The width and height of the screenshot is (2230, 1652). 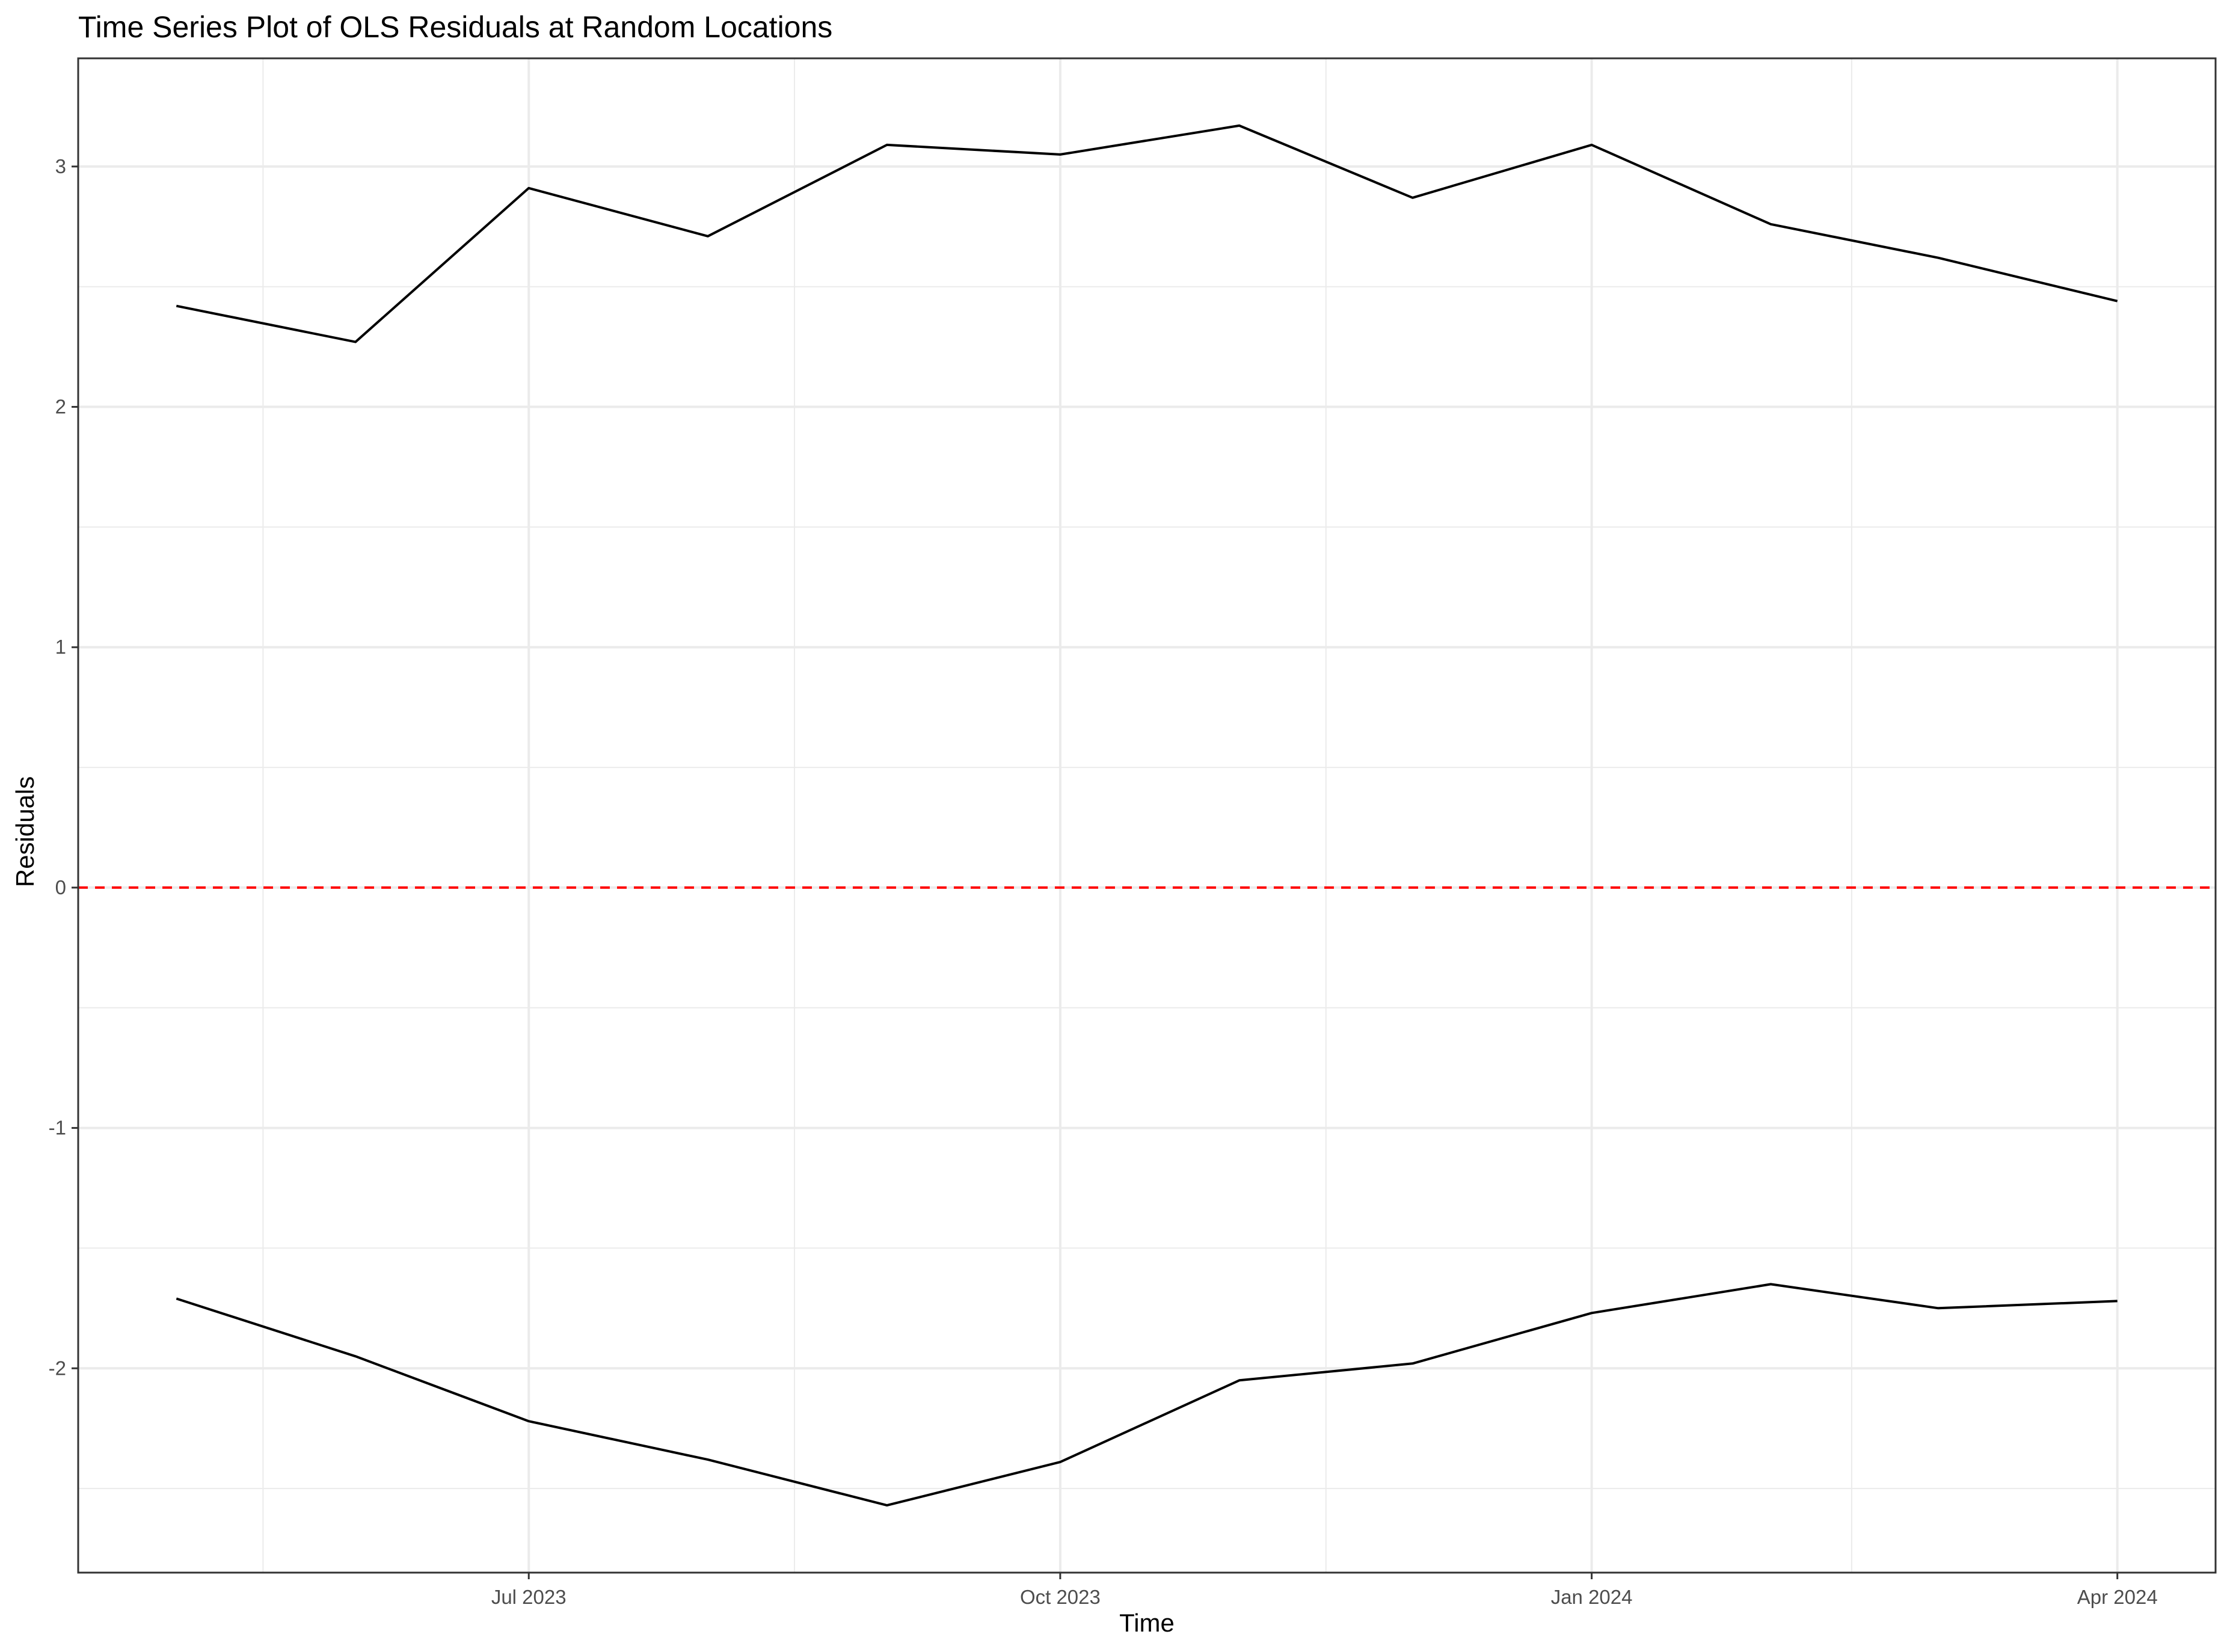 What do you see at coordinates (1592, 1597) in the screenshot?
I see `x-tick-label: Jan 2024` at bounding box center [1592, 1597].